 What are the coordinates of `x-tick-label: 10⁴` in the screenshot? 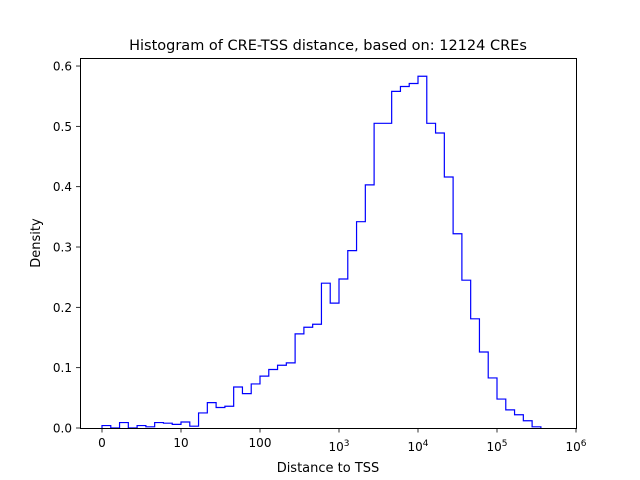 It's located at (417, 446).